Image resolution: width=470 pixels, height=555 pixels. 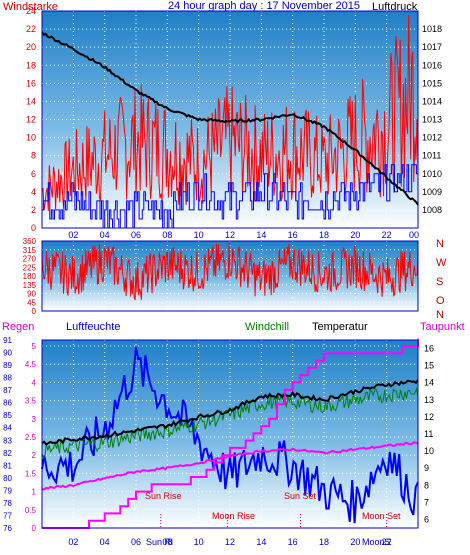 I want to click on pressure-axis-tick-1012: 1012, so click(x=432, y=138).